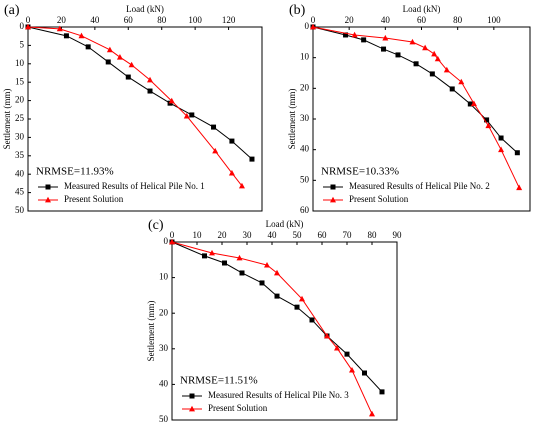  I want to click on legend-label: Measured Results of Helical Pile No. 1, so click(134, 186).